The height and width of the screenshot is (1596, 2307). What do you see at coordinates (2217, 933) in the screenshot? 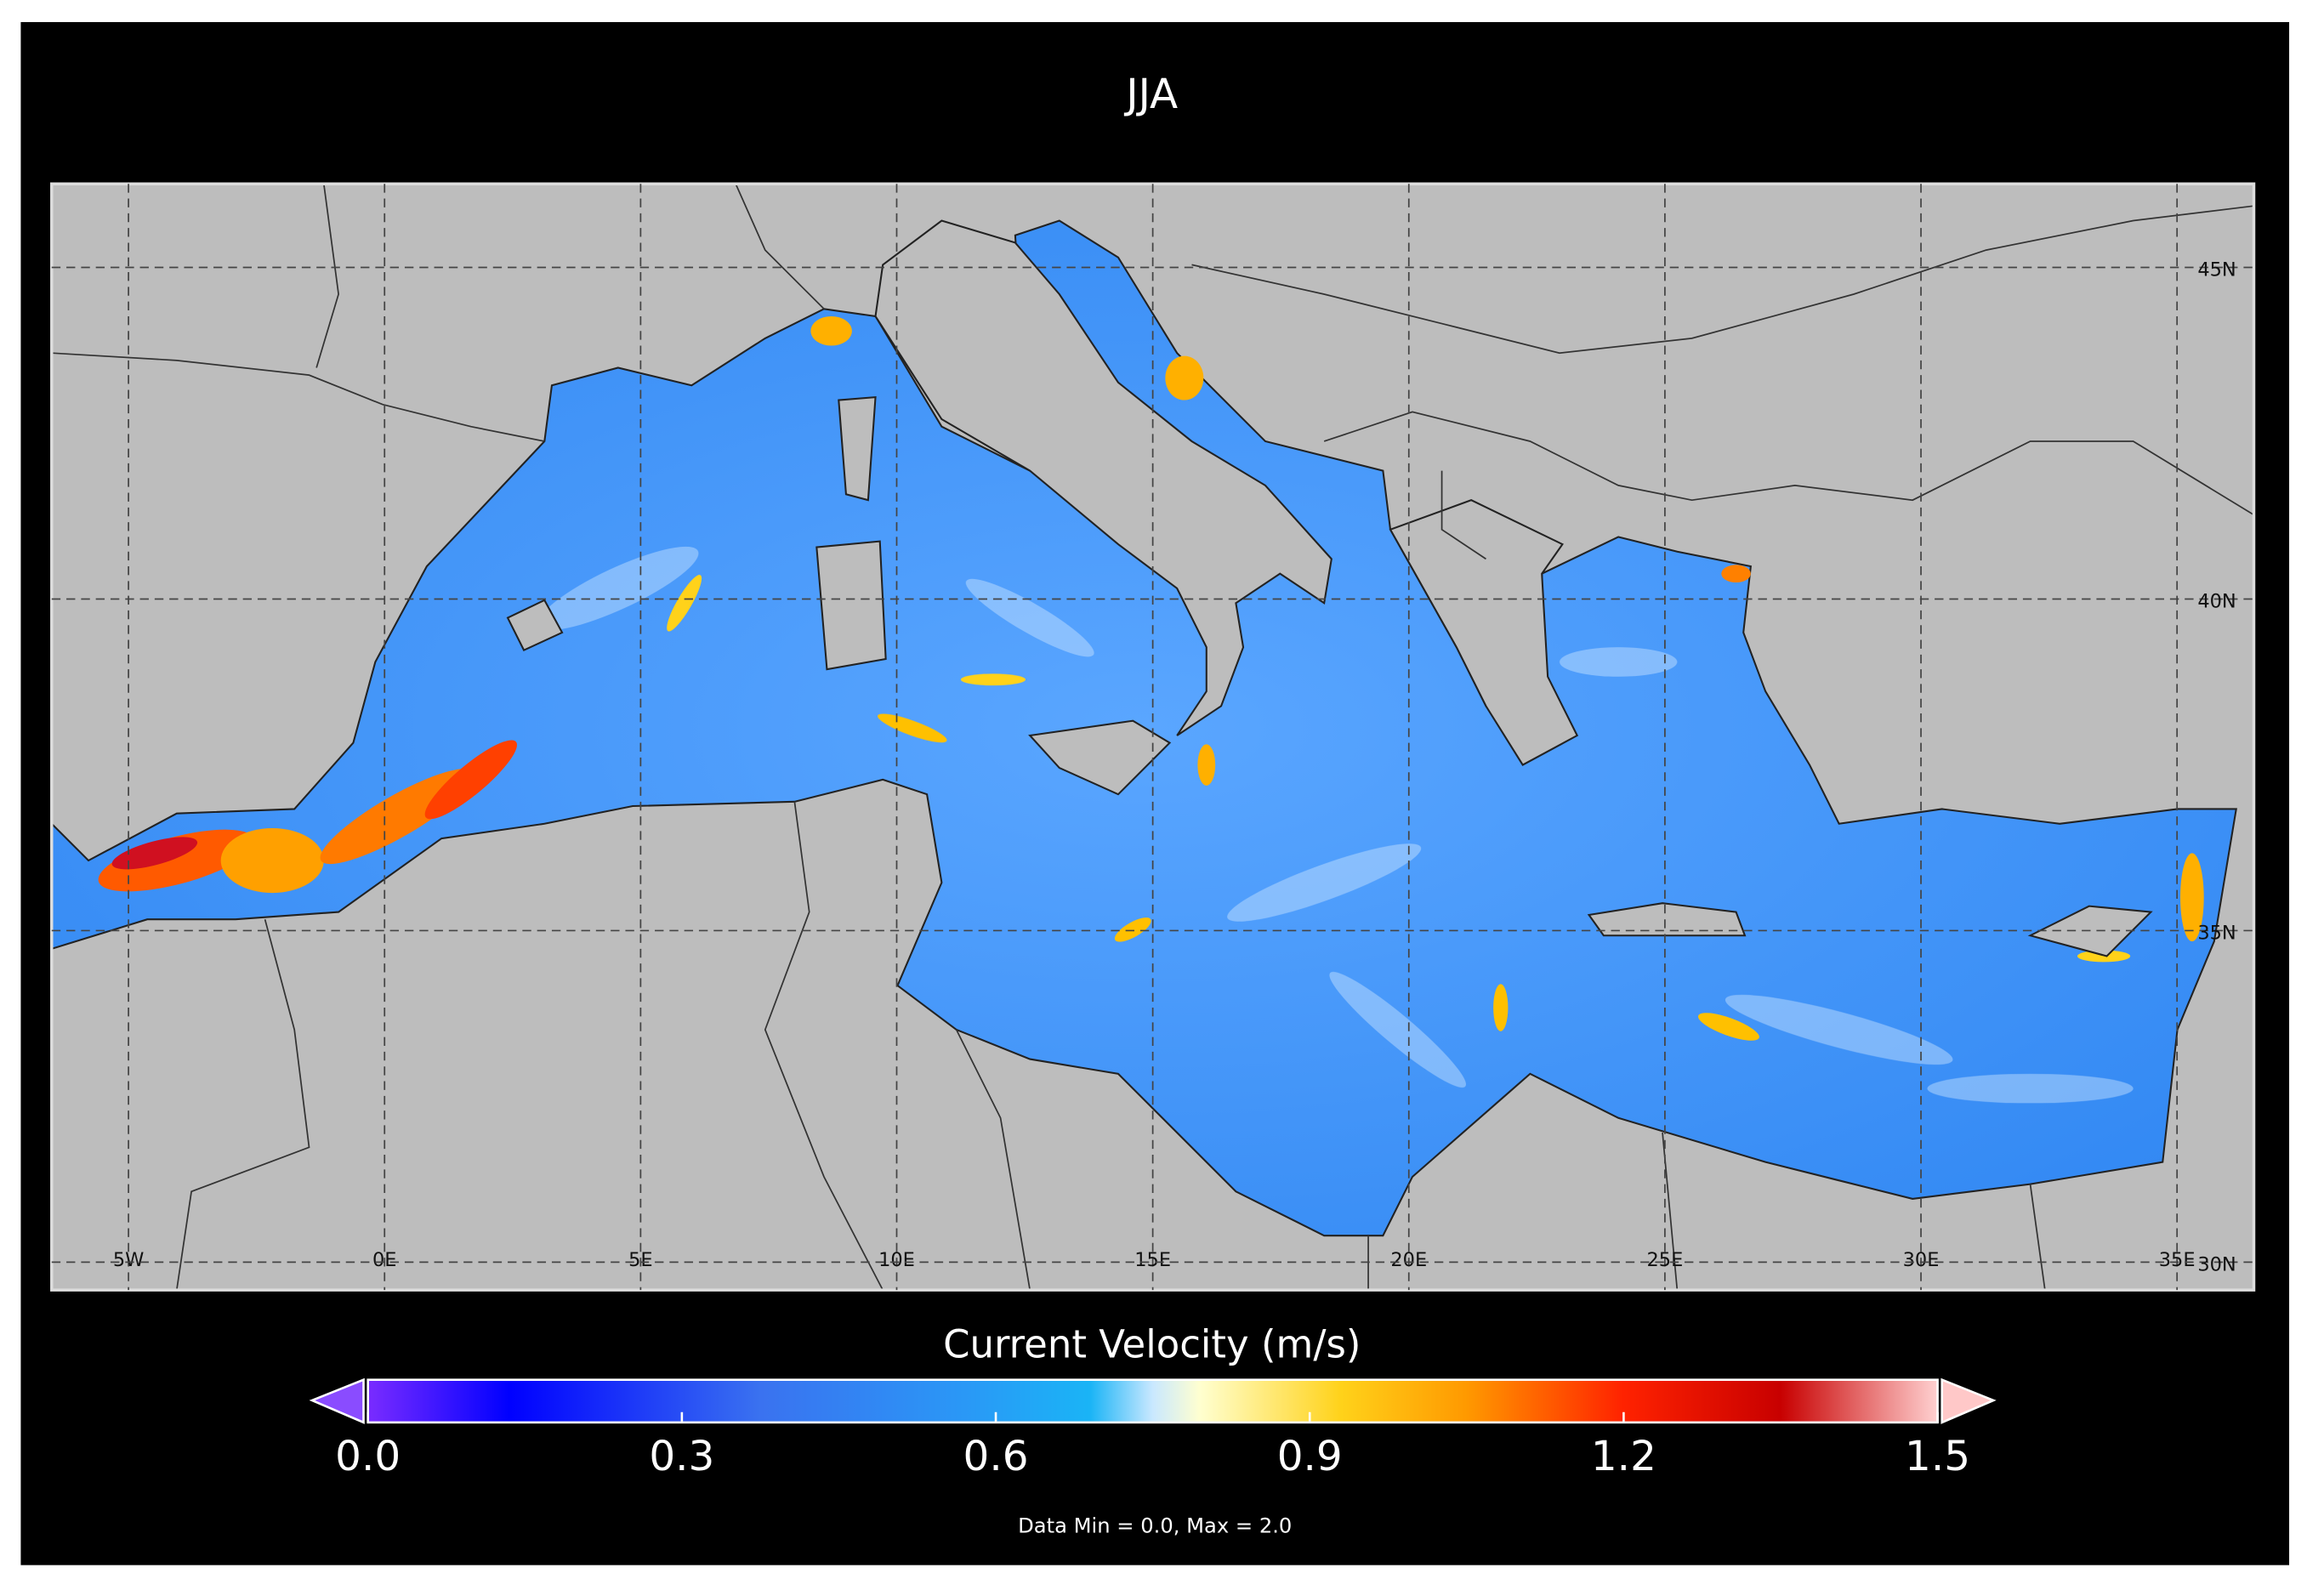
I see `lat-label: 35N` at bounding box center [2217, 933].